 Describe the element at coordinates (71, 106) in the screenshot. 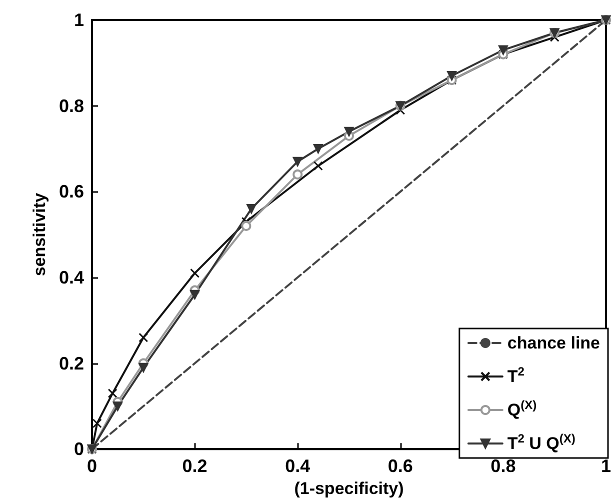

I see `y-tick-label: 0.8` at that location.